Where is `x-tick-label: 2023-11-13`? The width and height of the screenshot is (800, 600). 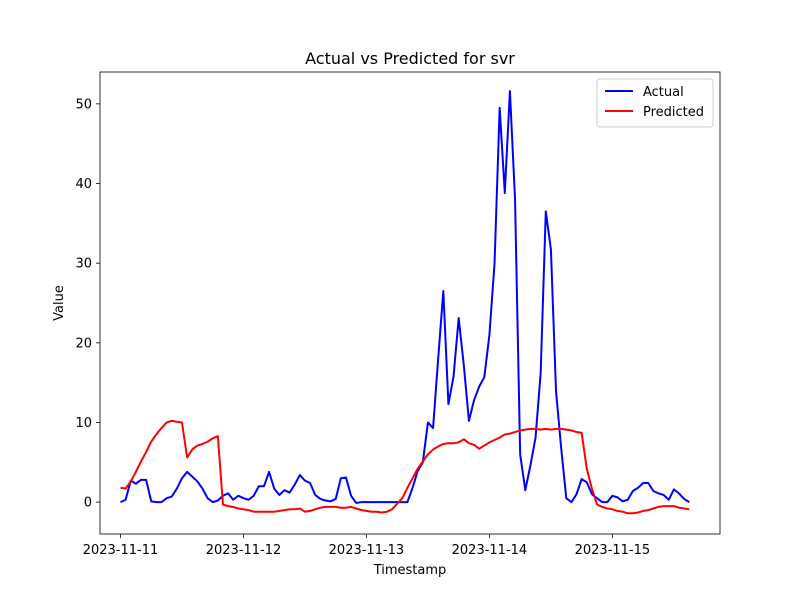 x-tick-label: 2023-11-13 is located at coordinates (367, 550).